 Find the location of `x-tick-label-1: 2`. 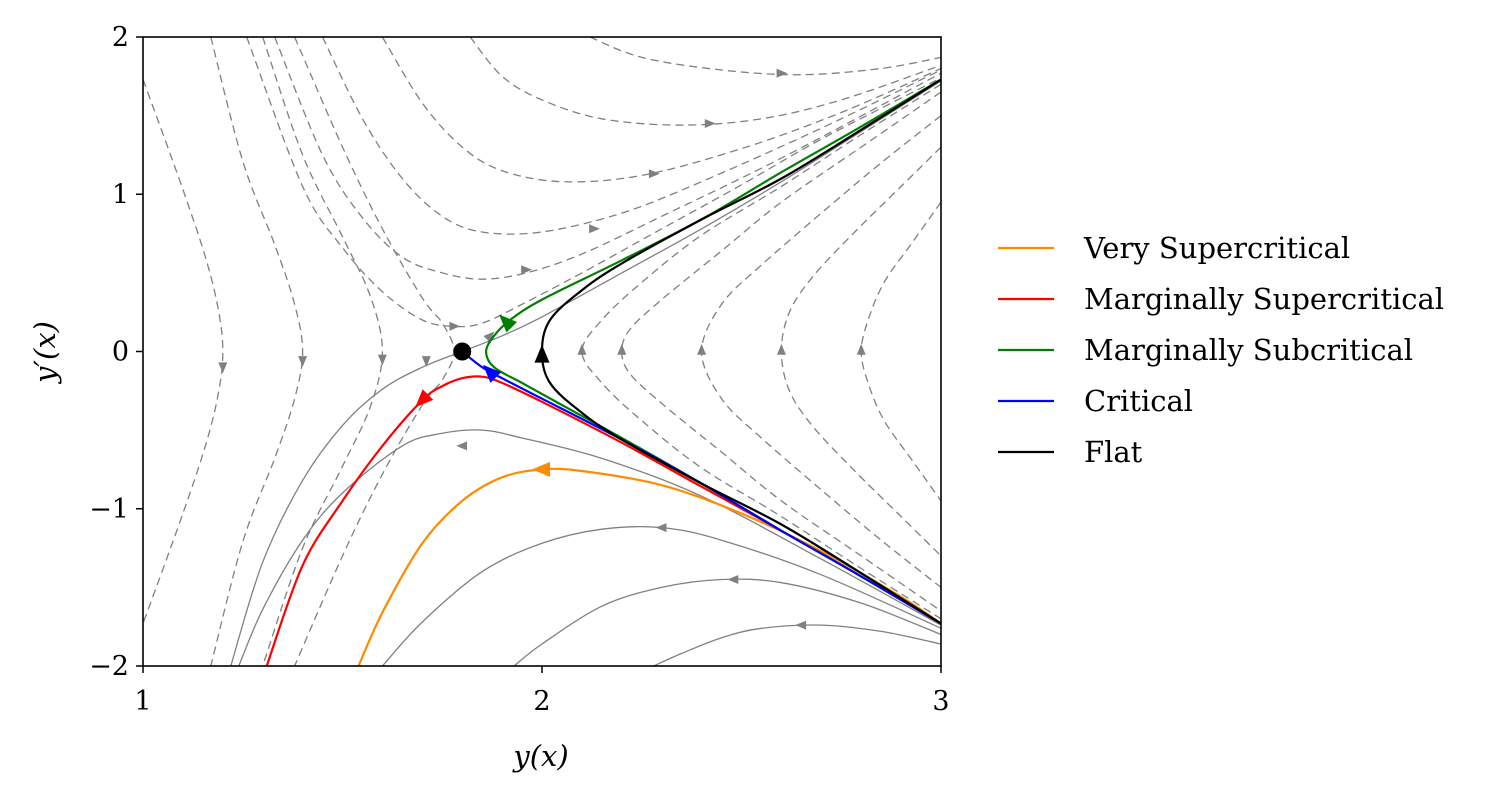

x-tick-label-1: 2 is located at coordinates (541, 701).